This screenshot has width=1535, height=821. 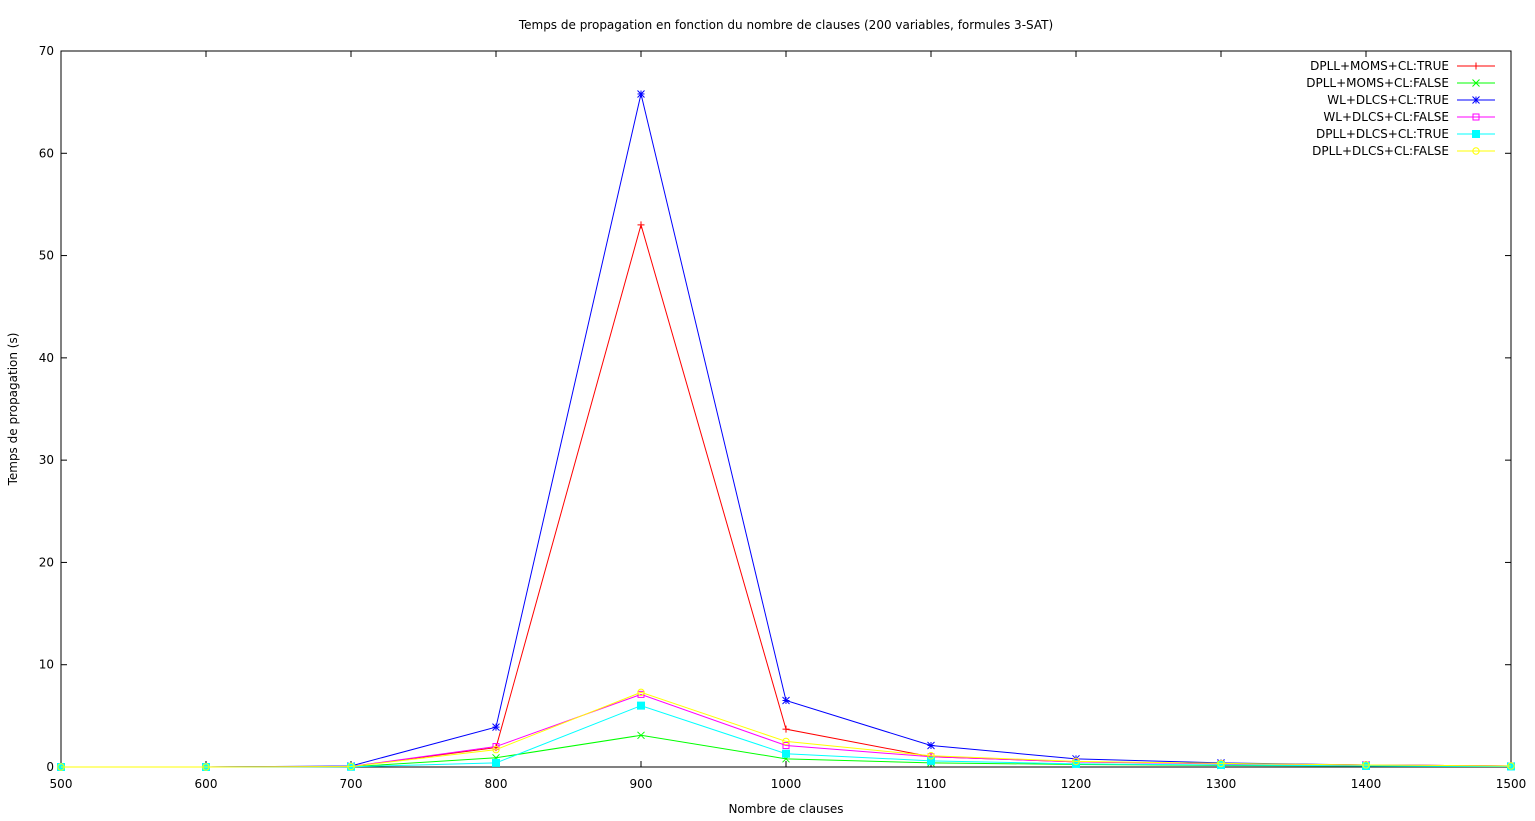 What do you see at coordinates (206, 784) in the screenshot?
I see `x-tick-label: 600` at bounding box center [206, 784].